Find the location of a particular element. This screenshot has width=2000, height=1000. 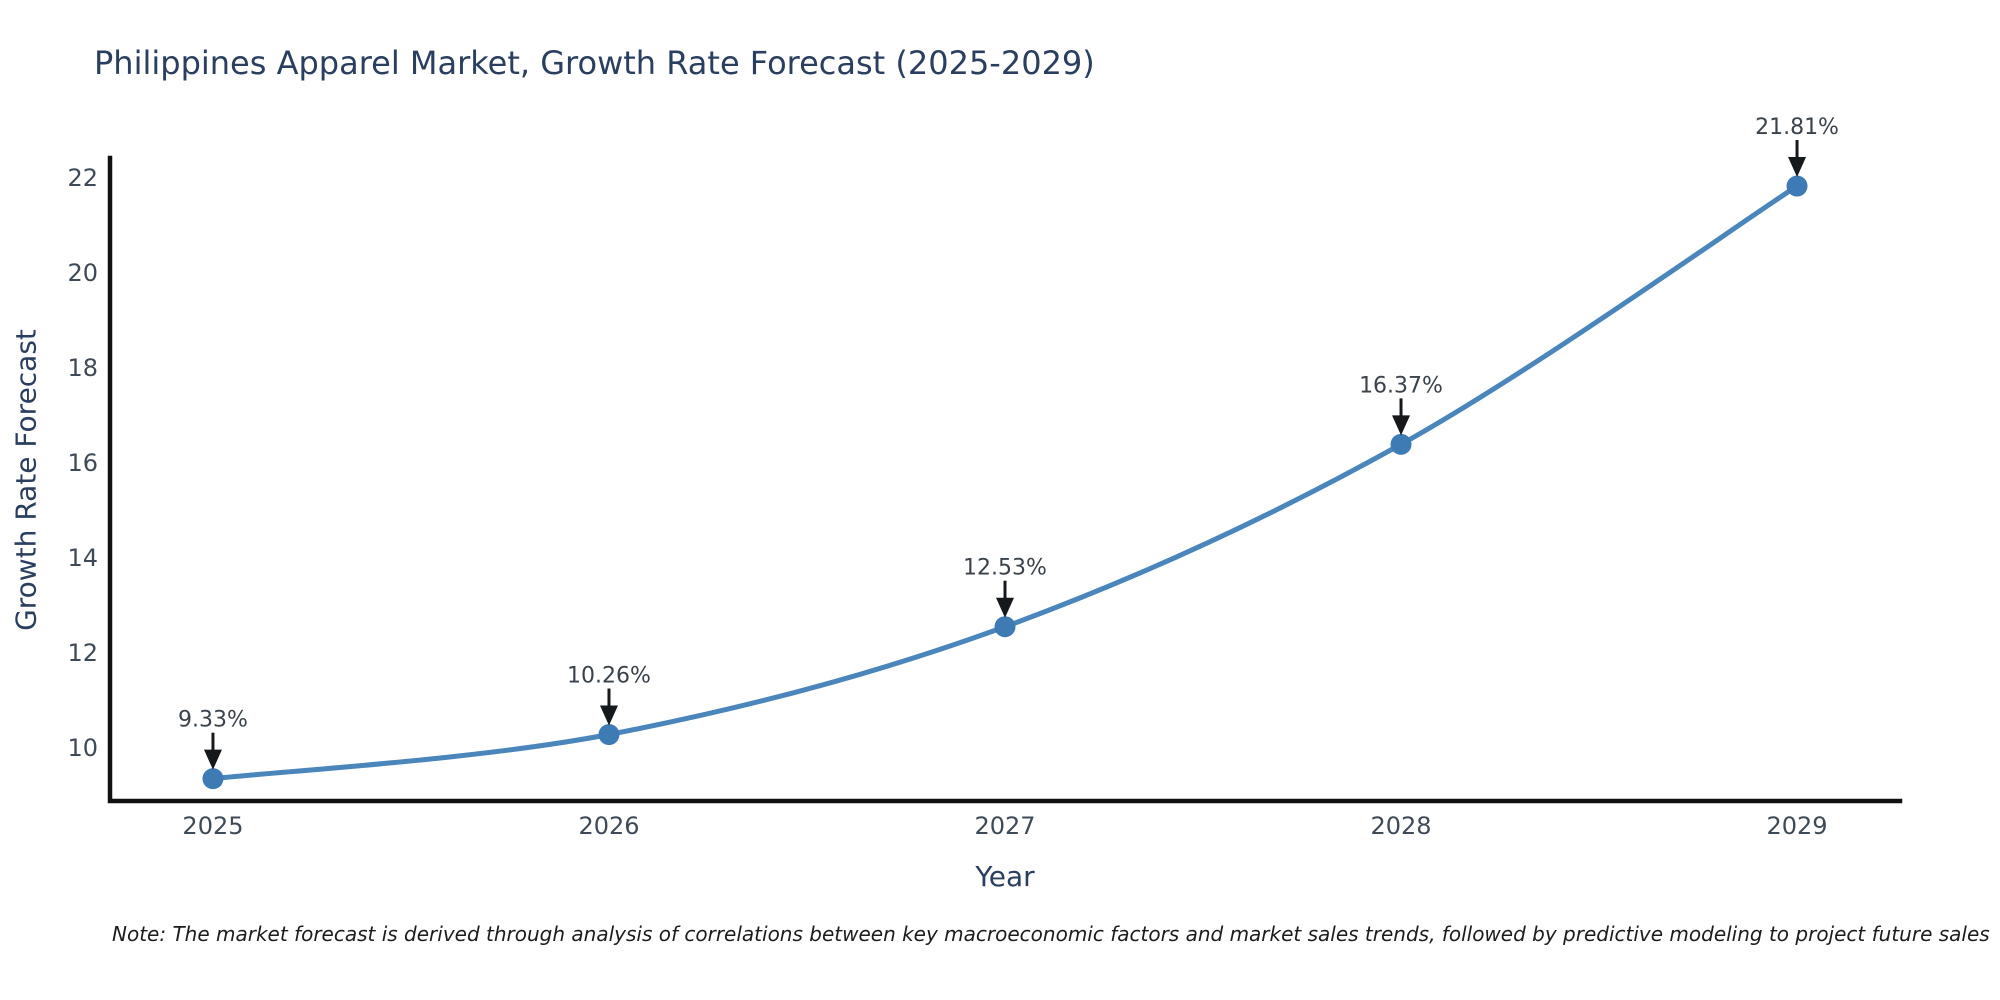

x-axis-tick-label: 2026 is located at coordinates (608, 826).